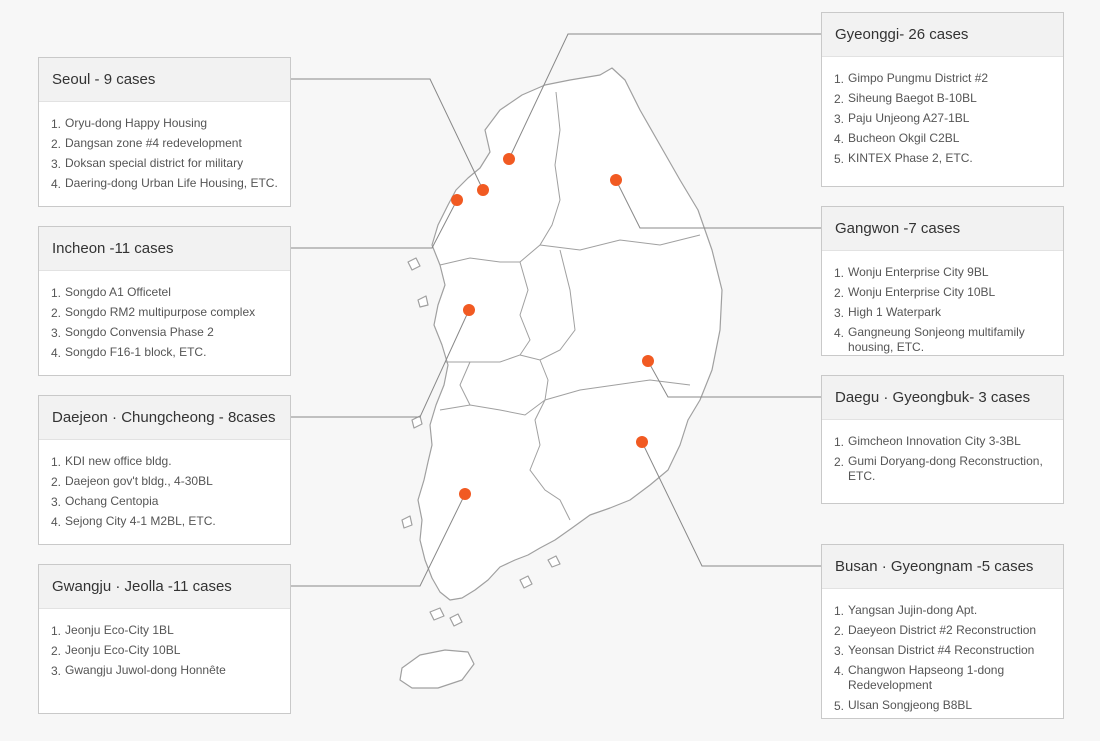  I want to click on item-number: 5., so click(839, 159).